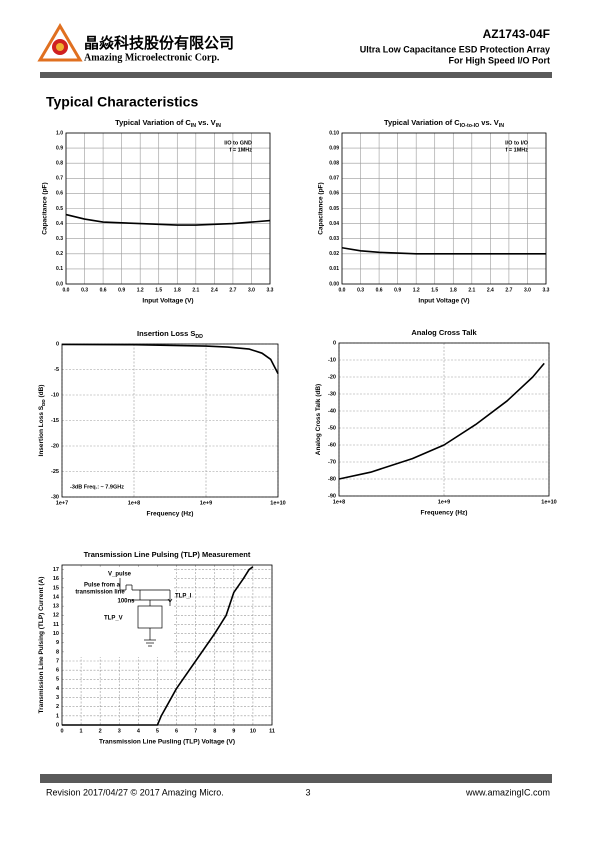  What do you see at coordinates (307, 792) in the screenshot?
I see `footer-page: 3` at bounding box center [307, 792].